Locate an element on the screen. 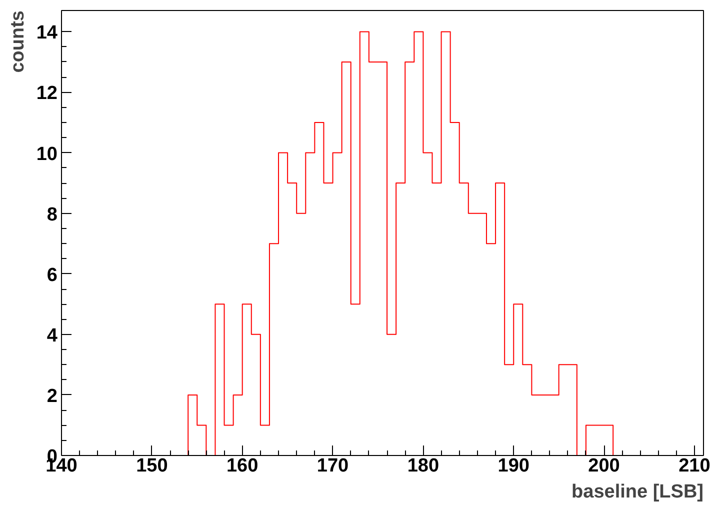  x-tick-label: 210 is located at coordinates (694, 466).